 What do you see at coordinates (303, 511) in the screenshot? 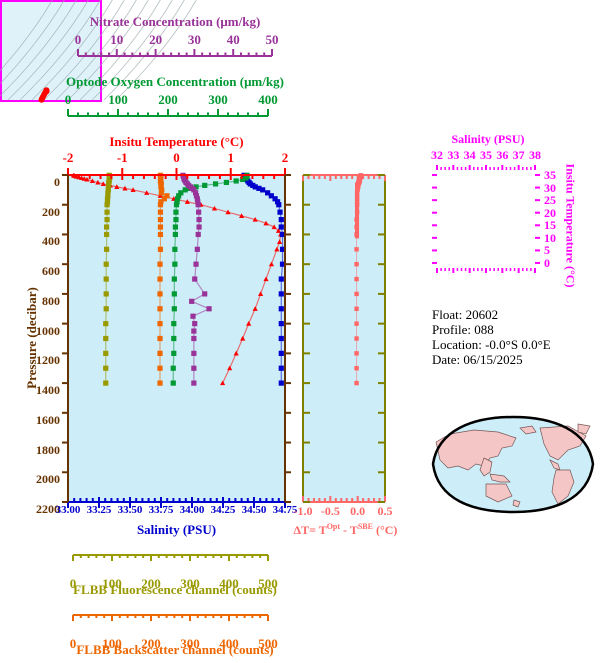
I see `delta-t-tick-label: -1.0` at bounding box center [303, 511].